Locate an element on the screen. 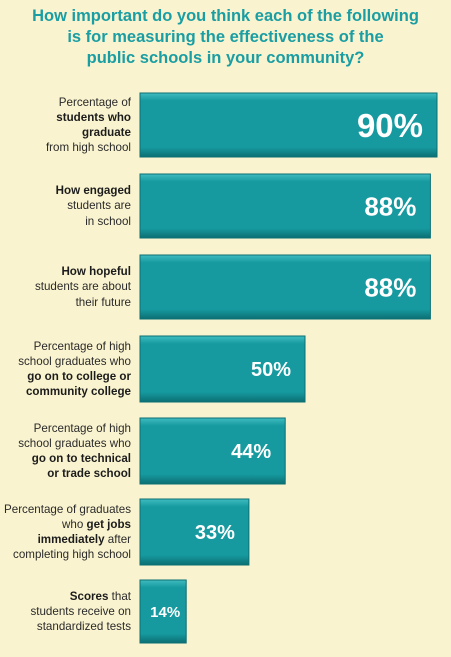  category-label-line: Scores that is located at coordinates (67, 596).